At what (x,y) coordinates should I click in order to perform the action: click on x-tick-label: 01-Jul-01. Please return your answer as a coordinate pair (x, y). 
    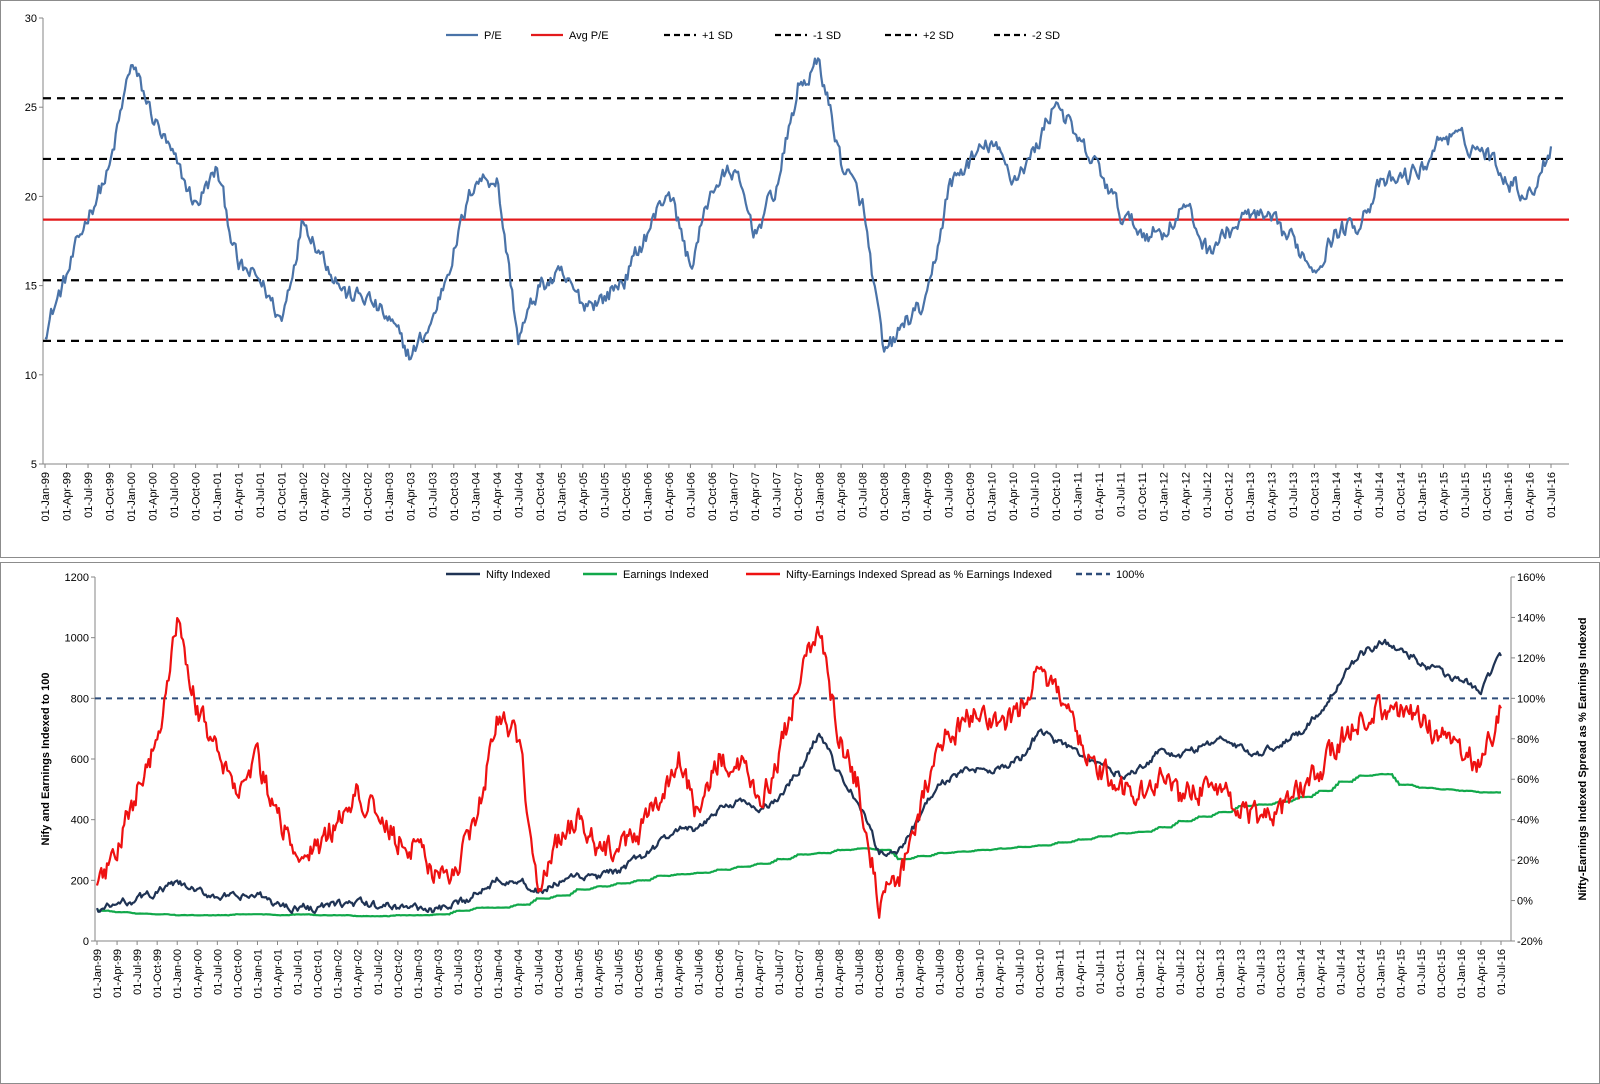
    Looking at the image, I should click on (261, 495).